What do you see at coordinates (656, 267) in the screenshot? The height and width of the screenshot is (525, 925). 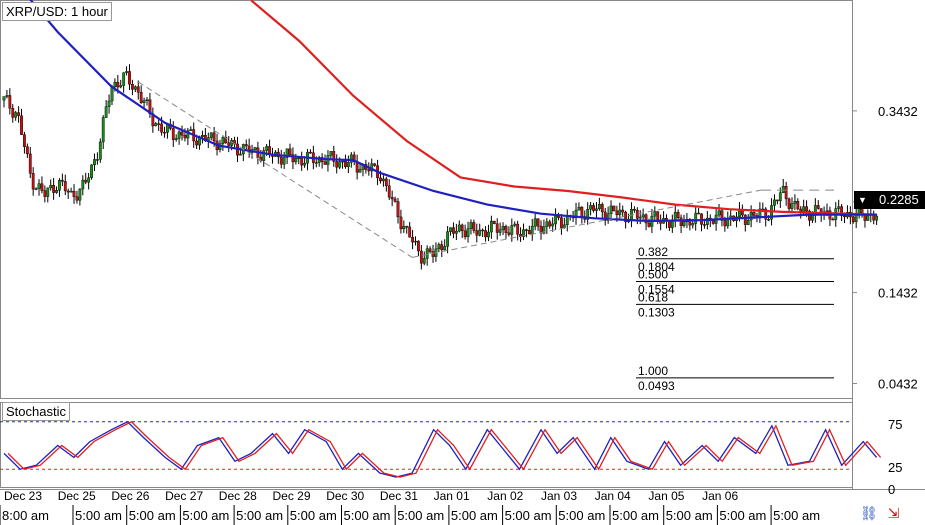 I see `fib-price-label: 0.1804` at bounding box center [656, 267].